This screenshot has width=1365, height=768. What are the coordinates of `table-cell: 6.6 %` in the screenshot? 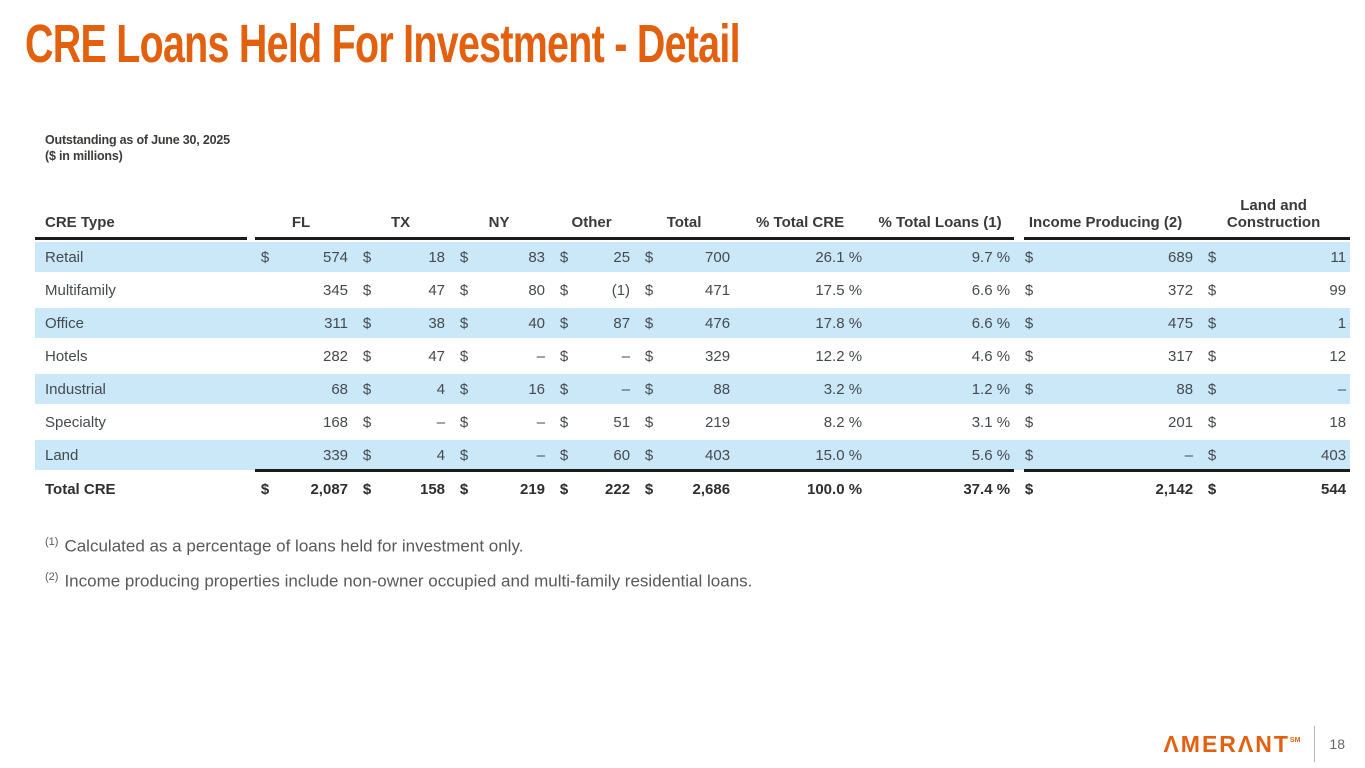 It's located at (940, 322).